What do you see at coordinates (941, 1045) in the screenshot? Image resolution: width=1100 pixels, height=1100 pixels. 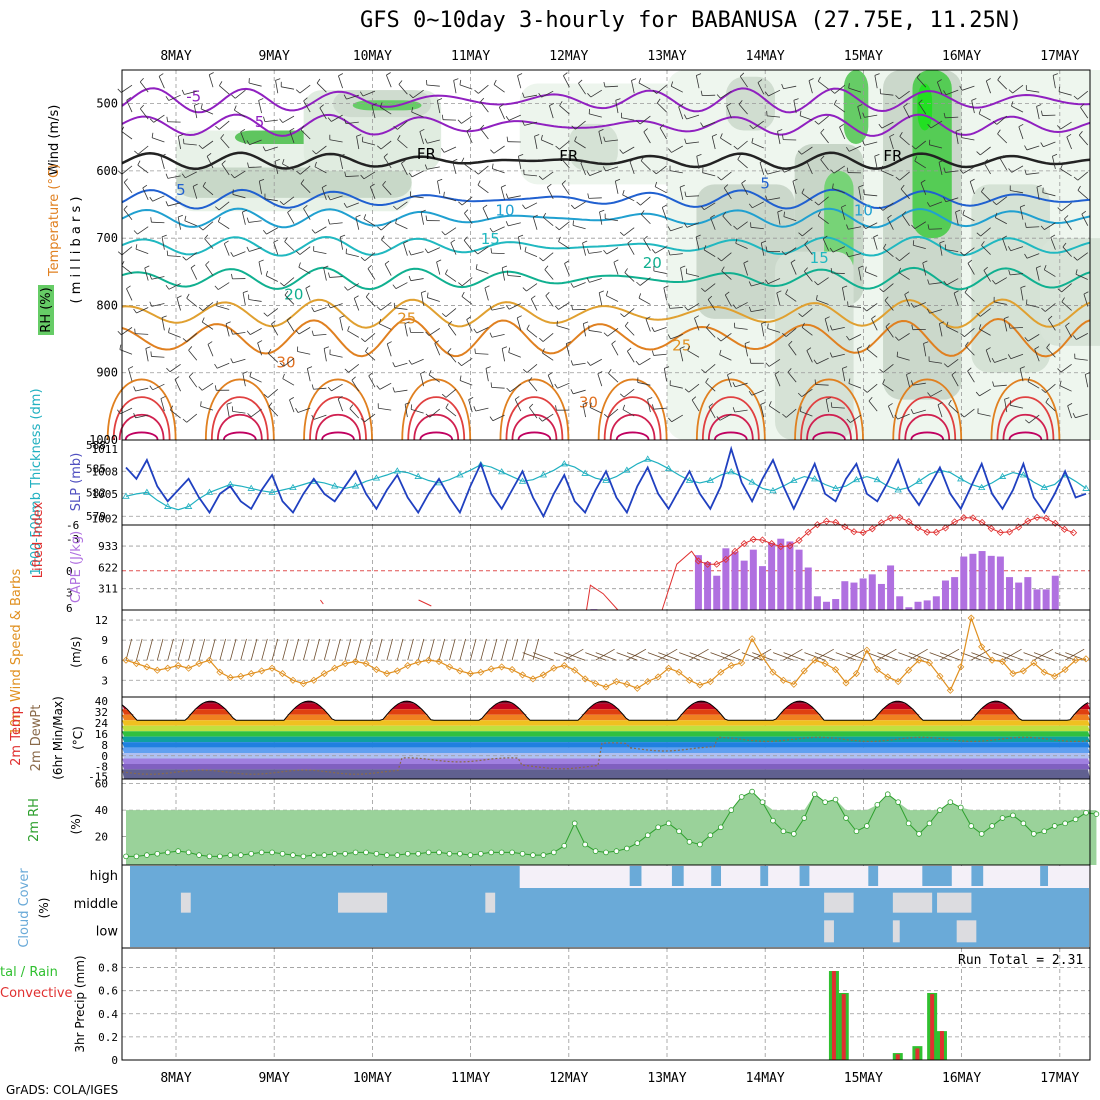 I see `convective-bar` at bounding box center [941, 1045].